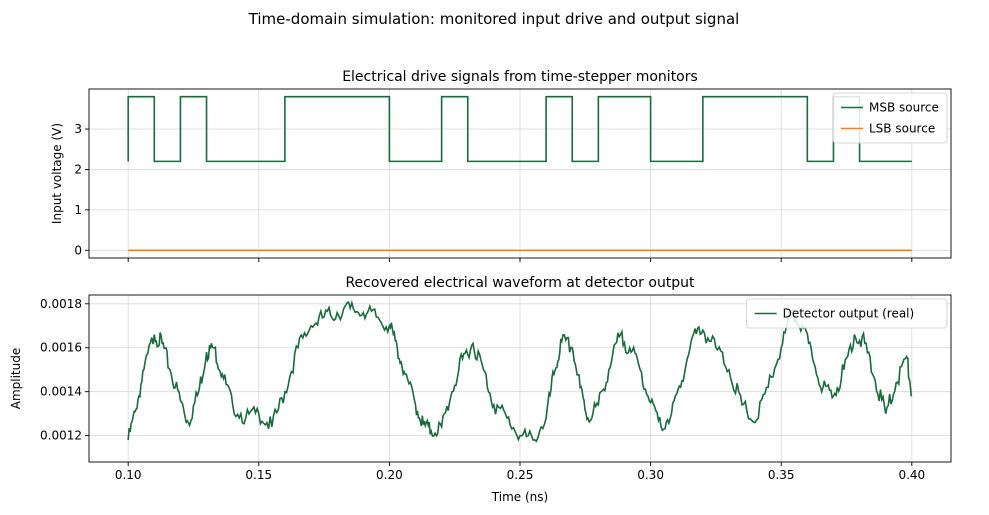 The height and width of the screenshot is (515, 989). What do you see at coordinates (258, 475) in the screenshot?
I see `x-tick-label: 0.15` at bounding box center [258, 475].